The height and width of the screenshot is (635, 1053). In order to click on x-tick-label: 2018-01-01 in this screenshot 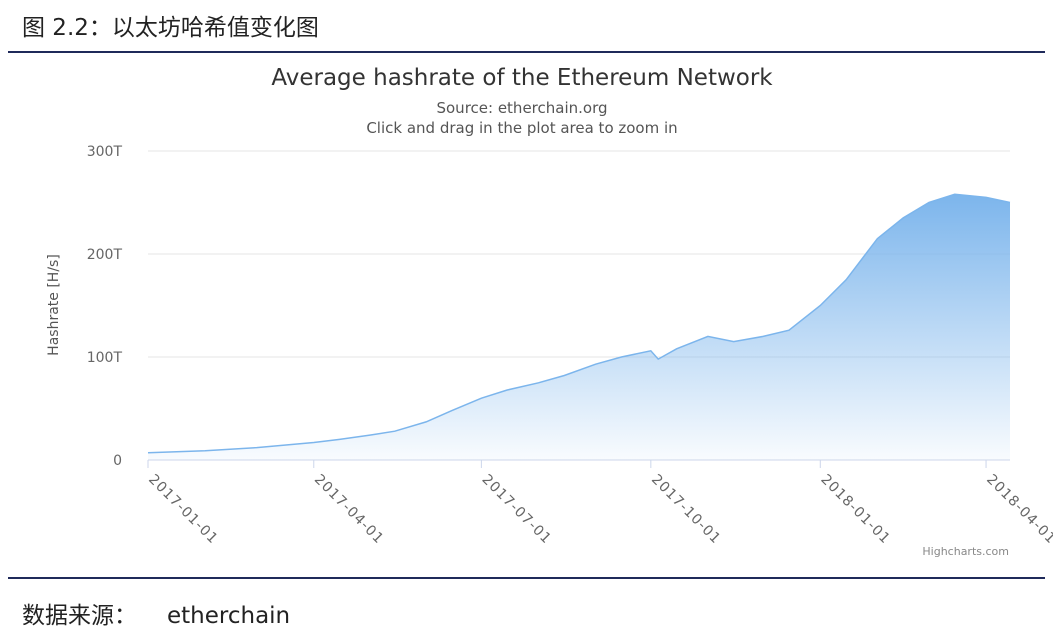, I will do `click(855, 510)`.